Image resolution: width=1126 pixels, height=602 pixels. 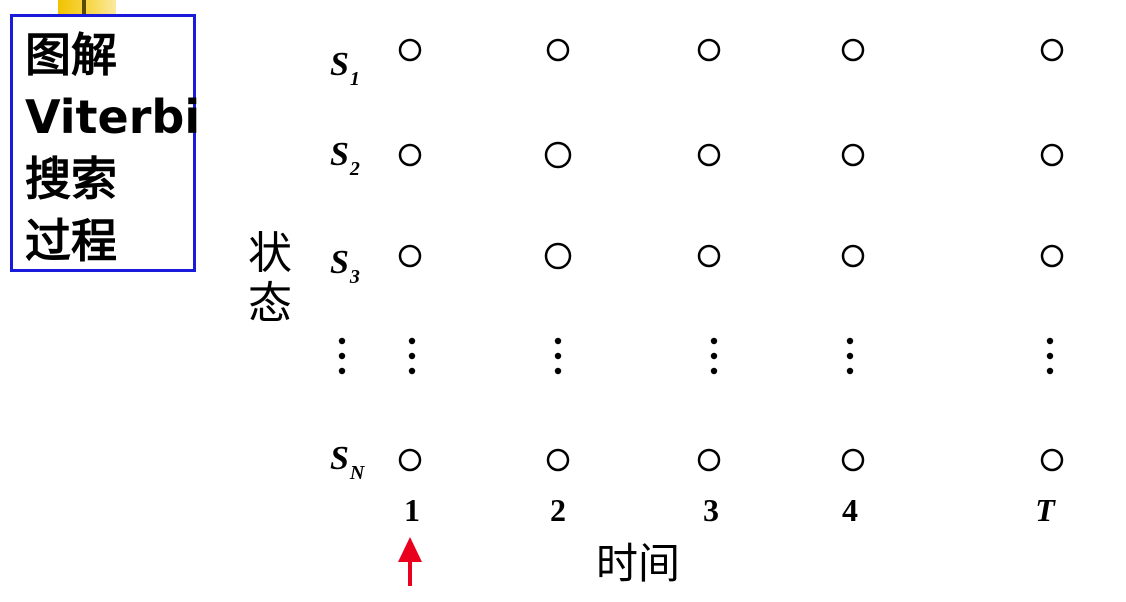 I want to click on title-box: 图解 Viterbi 搜索 过程, so click(x=105, y=143).